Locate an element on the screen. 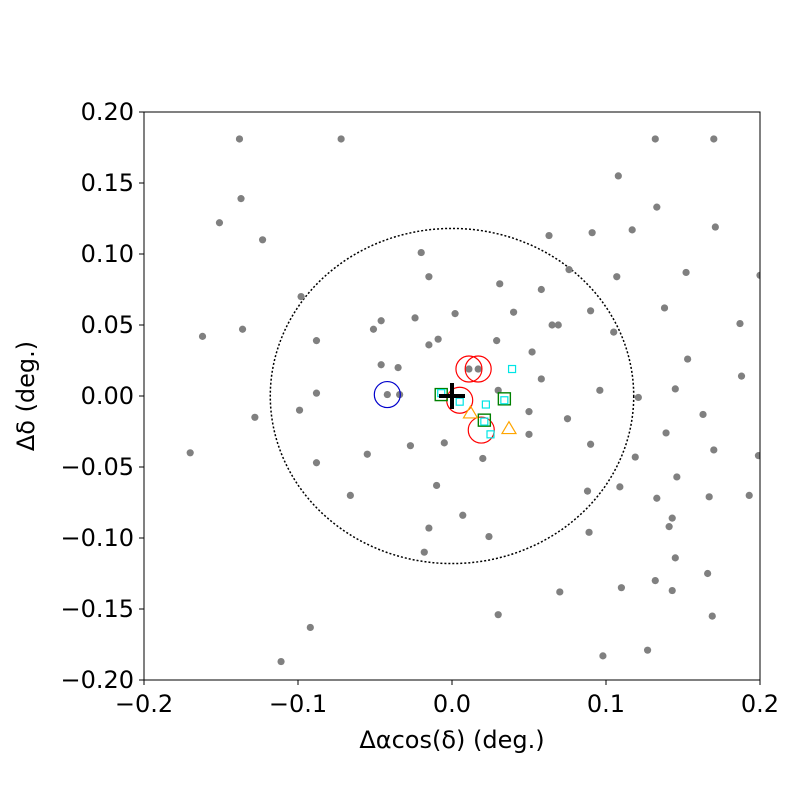  open-square-marker is located at coordinates (484, 420).